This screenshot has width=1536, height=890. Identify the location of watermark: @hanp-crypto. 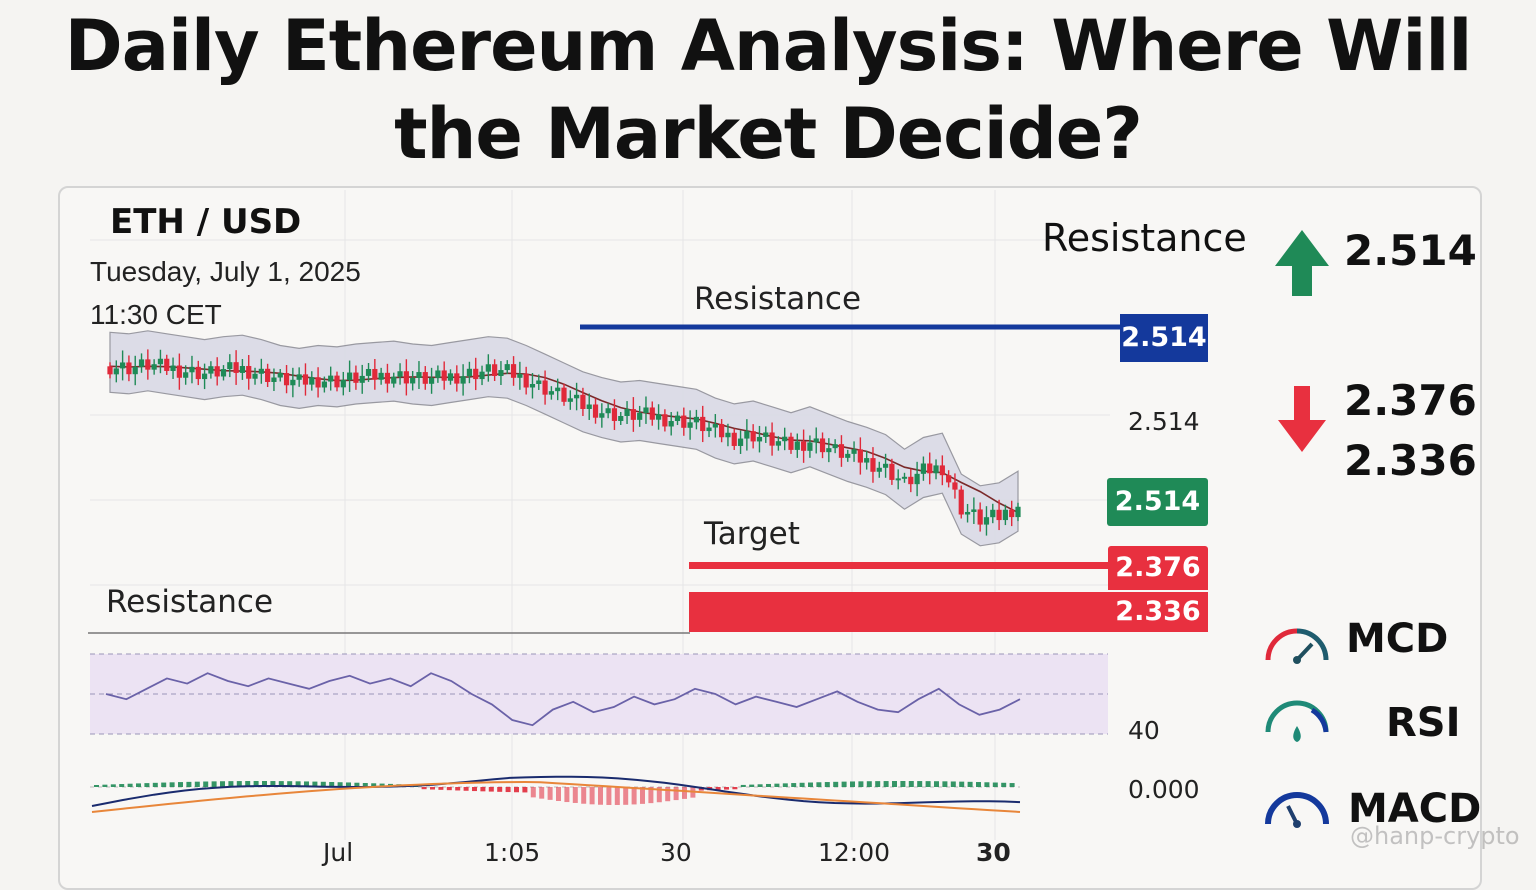
(1435, 836).